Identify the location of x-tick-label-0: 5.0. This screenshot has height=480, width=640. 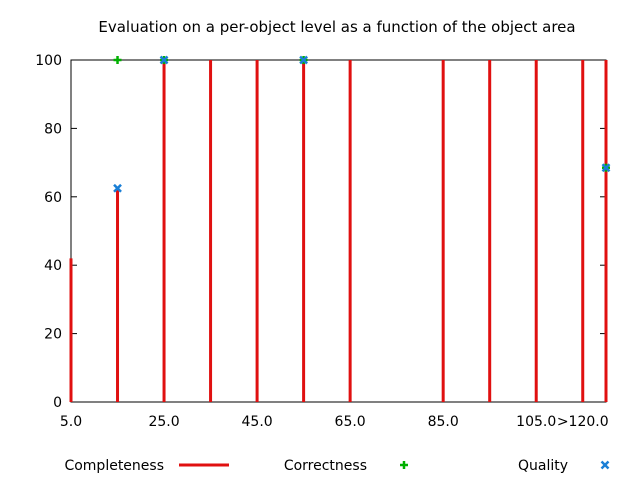
(71, 422).